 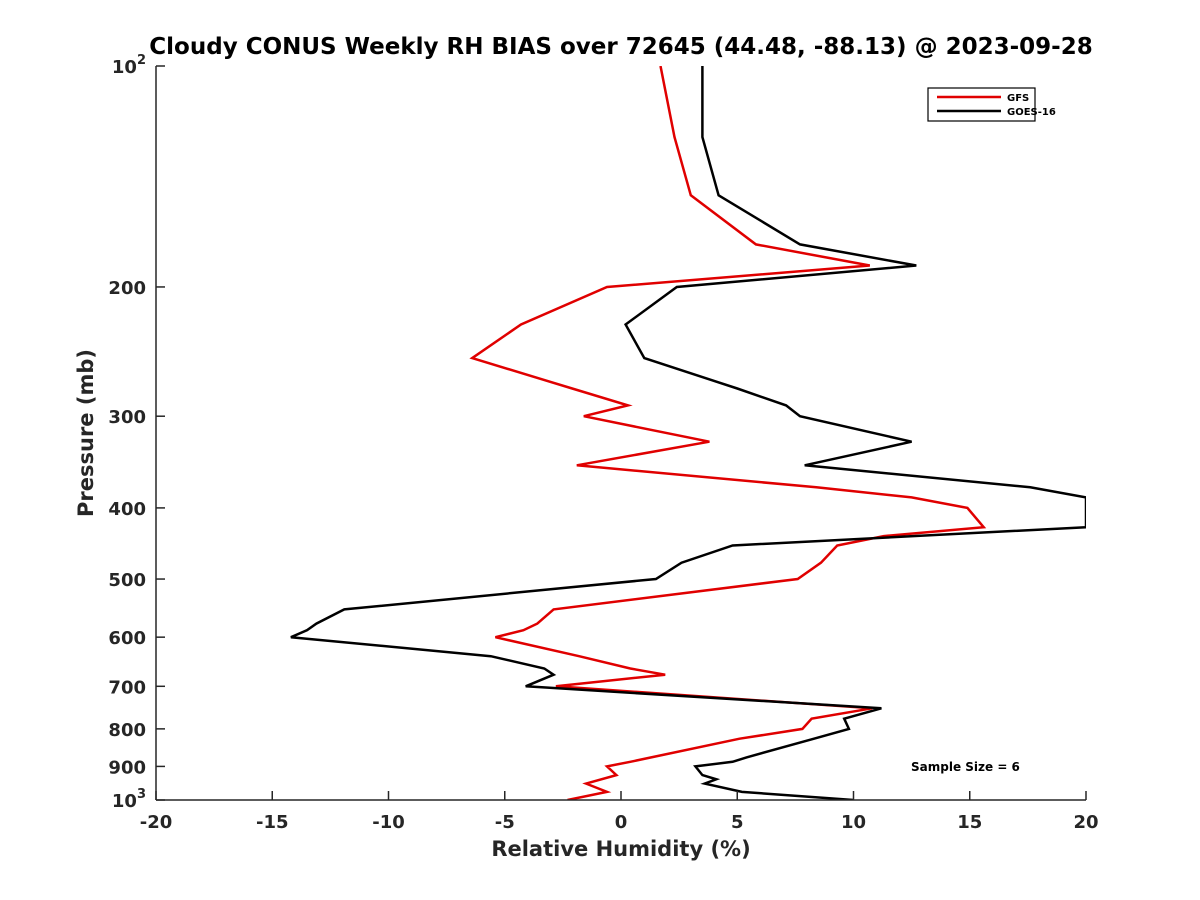 What do you see at coordinates (127, 638) in the screenshot?
I see `y-tick-label: 600` at bounding box center [127, 638].